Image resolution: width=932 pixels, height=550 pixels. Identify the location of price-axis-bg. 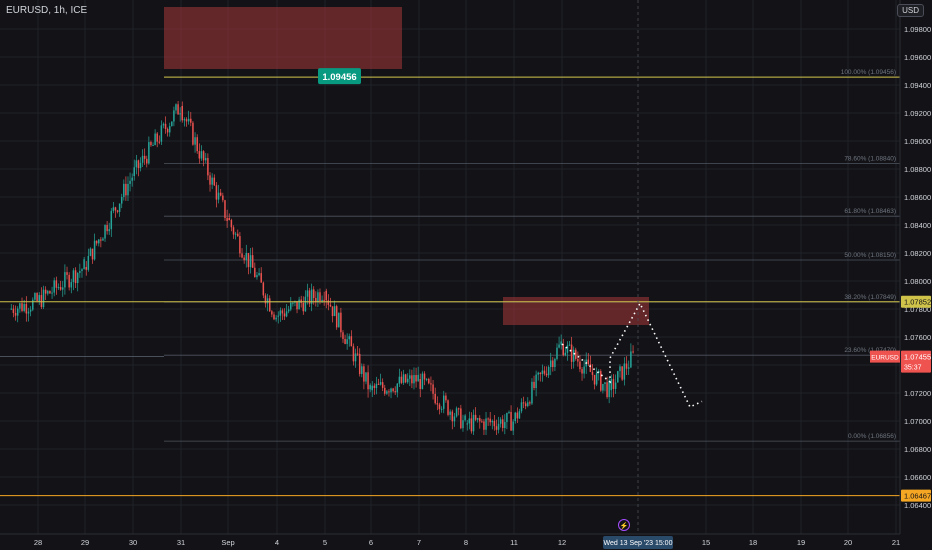
(916, 275).